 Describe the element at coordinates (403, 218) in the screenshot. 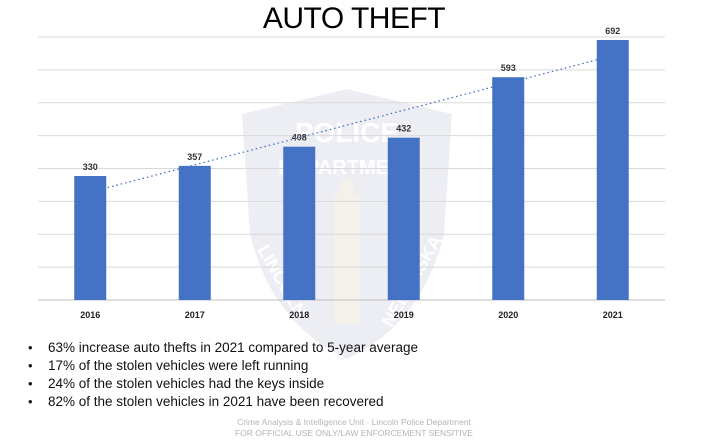

I see `bar-2019` at that location.